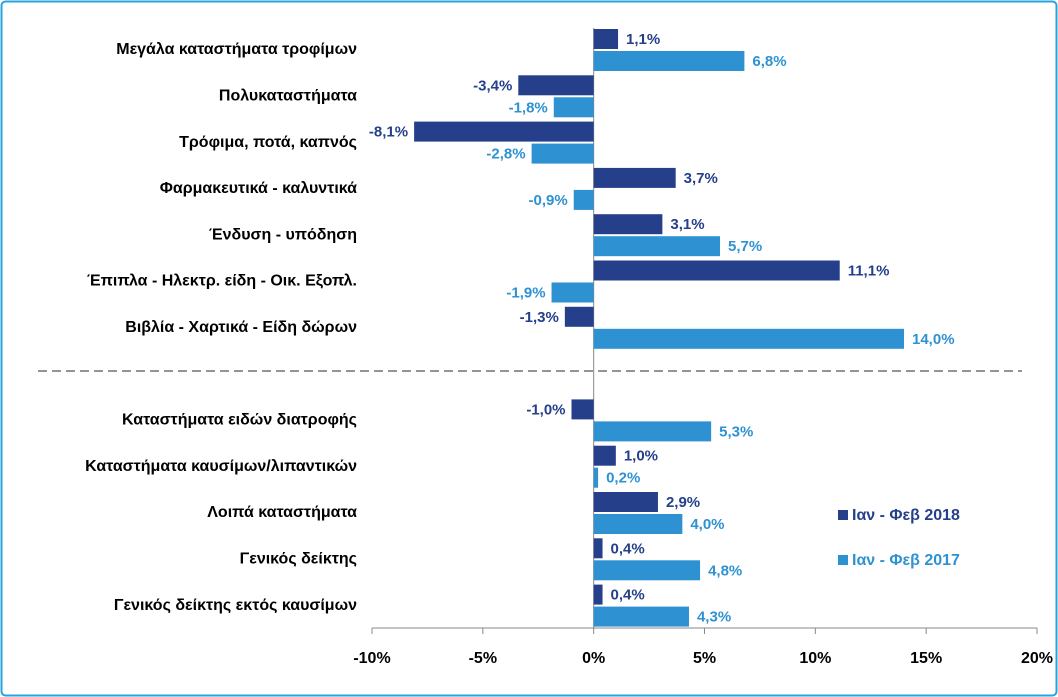  Describe the element at coordinates (548, 200) in the screenshot. I see `value-label: -0,9%` at that location.